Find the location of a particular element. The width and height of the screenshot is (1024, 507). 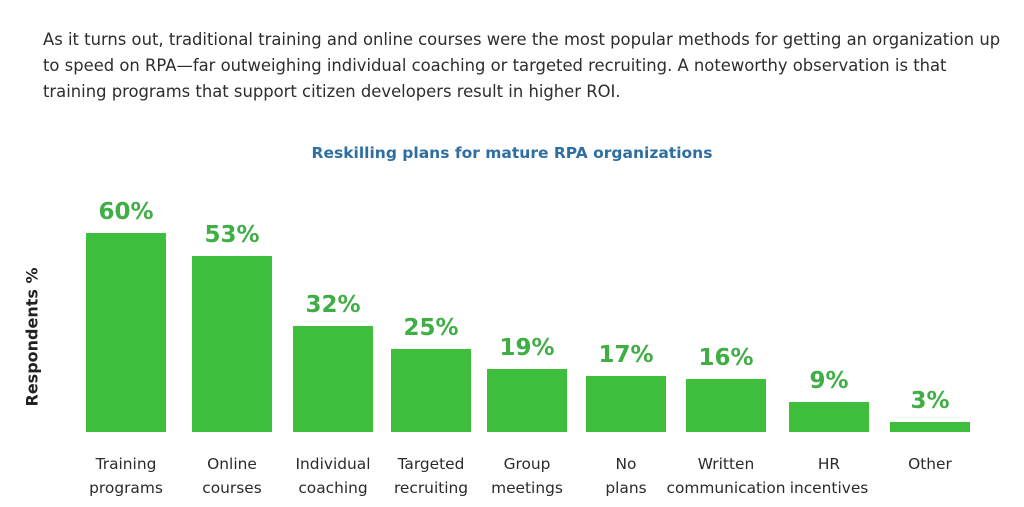

bar-individual-coaching is located at coordinates (333, 378).